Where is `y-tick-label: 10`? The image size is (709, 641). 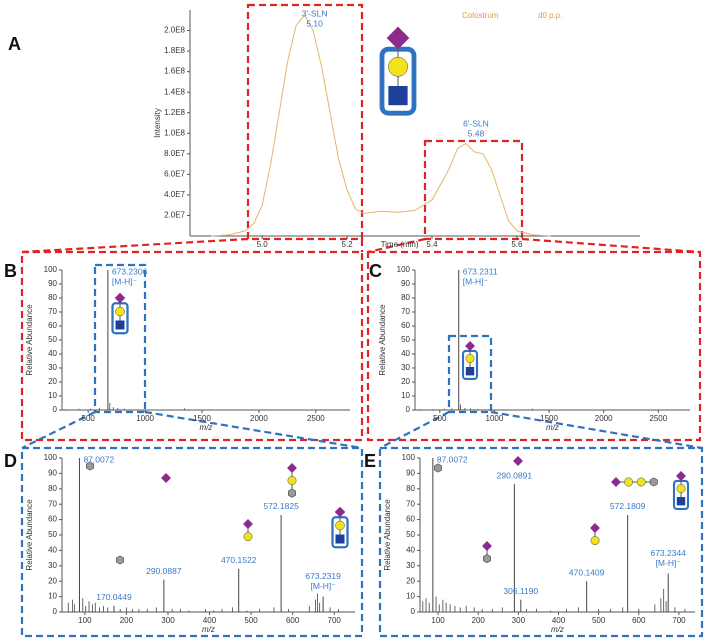
y-tick-label: 10 is located at coordinates (405, 395).